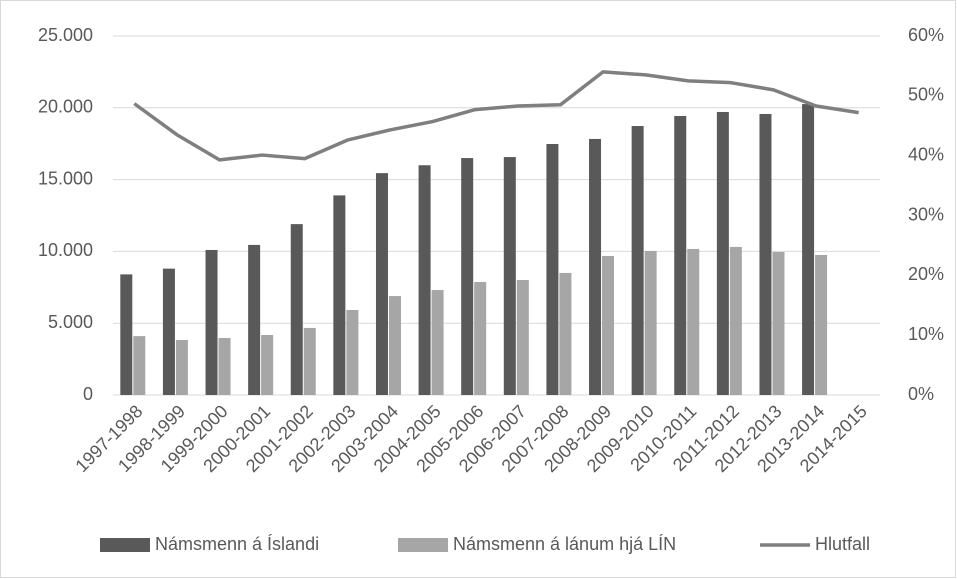 This screenshot has width=957, height=579. Describe the element at coordinates (88, 394) in the screenshot. I see `y-tick-label: 0` at that location.